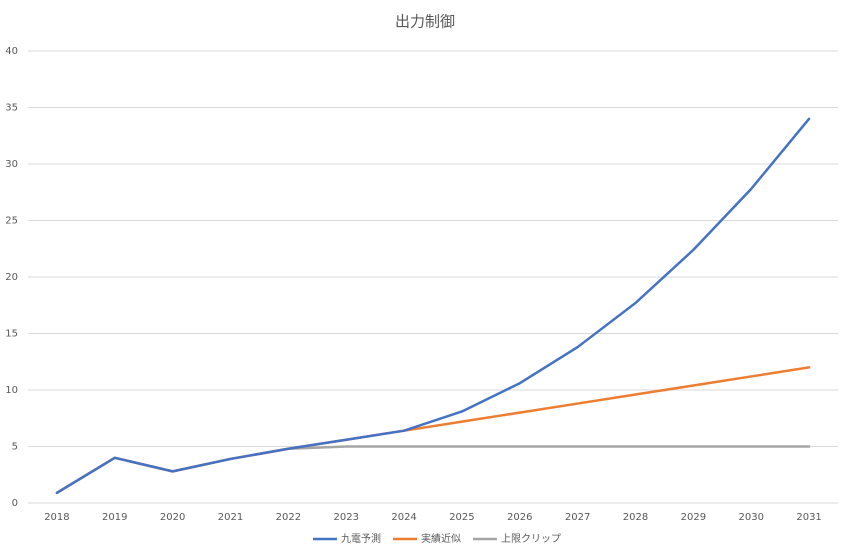 The width and height of the screenshot is (845, 547). Describe the element at coordinates (15, 447) in the screenshot. I see `y-tick-label: 5` at that location.